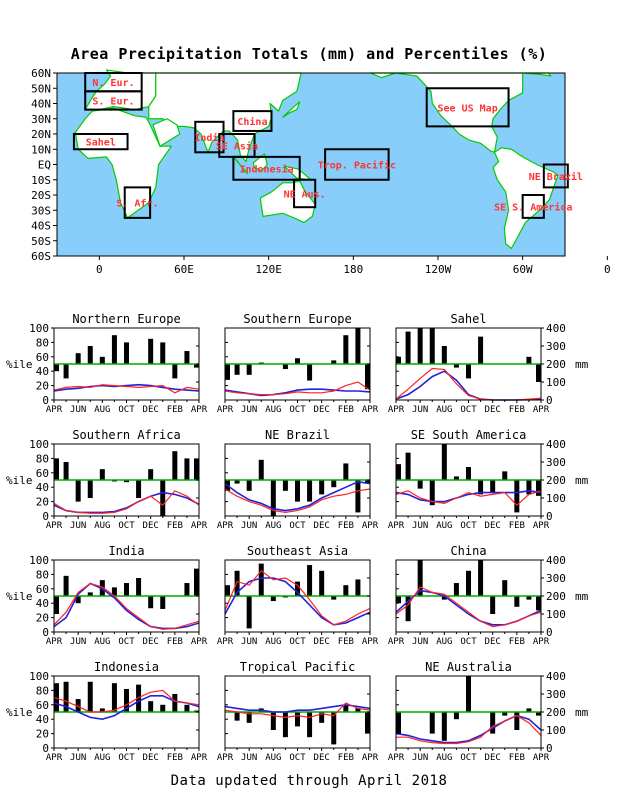 This screenshot has height=800, width=618. What do you see at coordinates (41, 149) in the screenshot?
I see `lat-label: 10N` at bounding box center [41, 149].